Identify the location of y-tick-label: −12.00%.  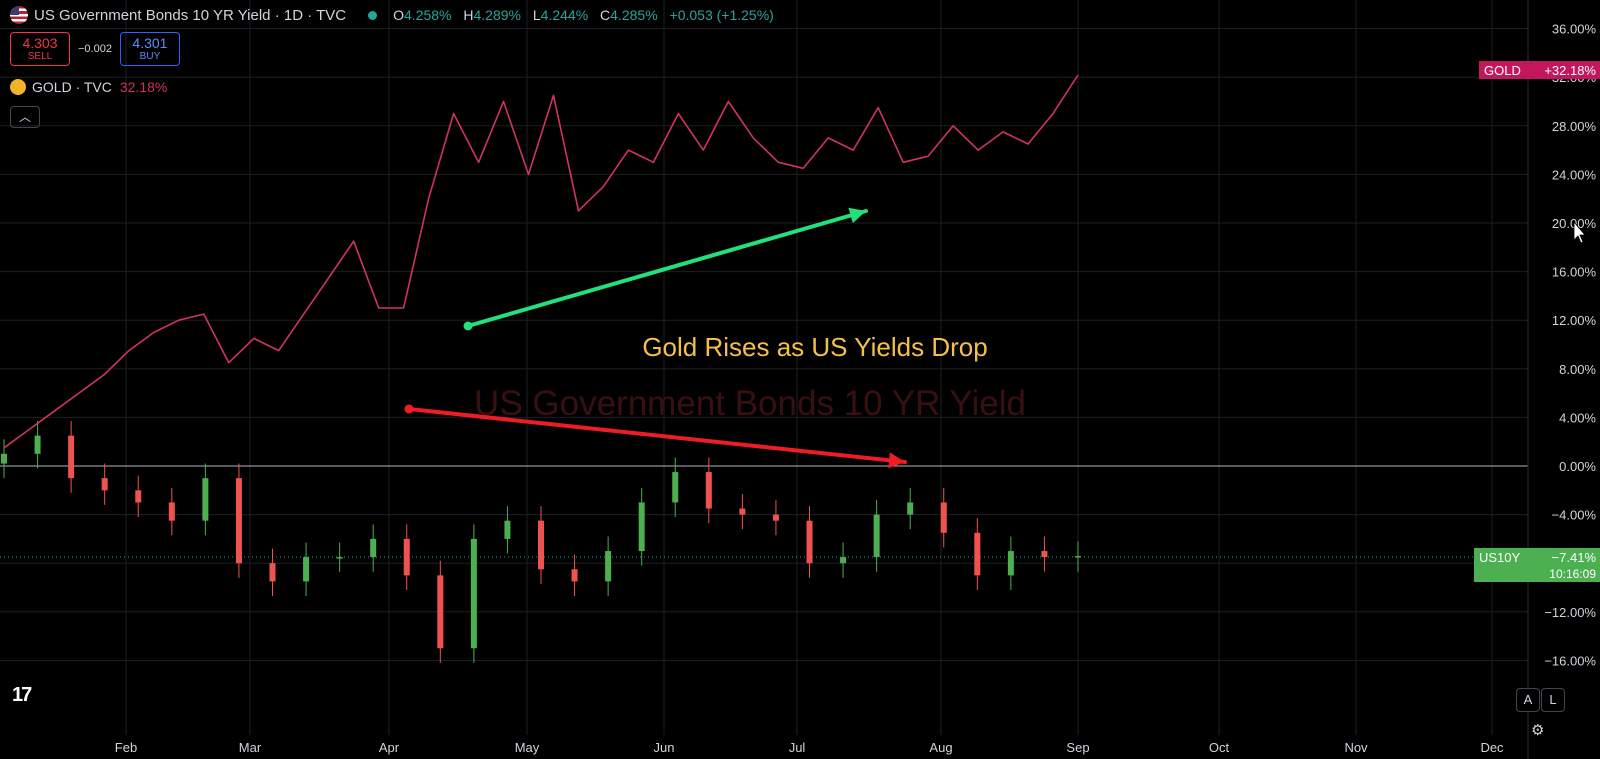
(1570, 612).